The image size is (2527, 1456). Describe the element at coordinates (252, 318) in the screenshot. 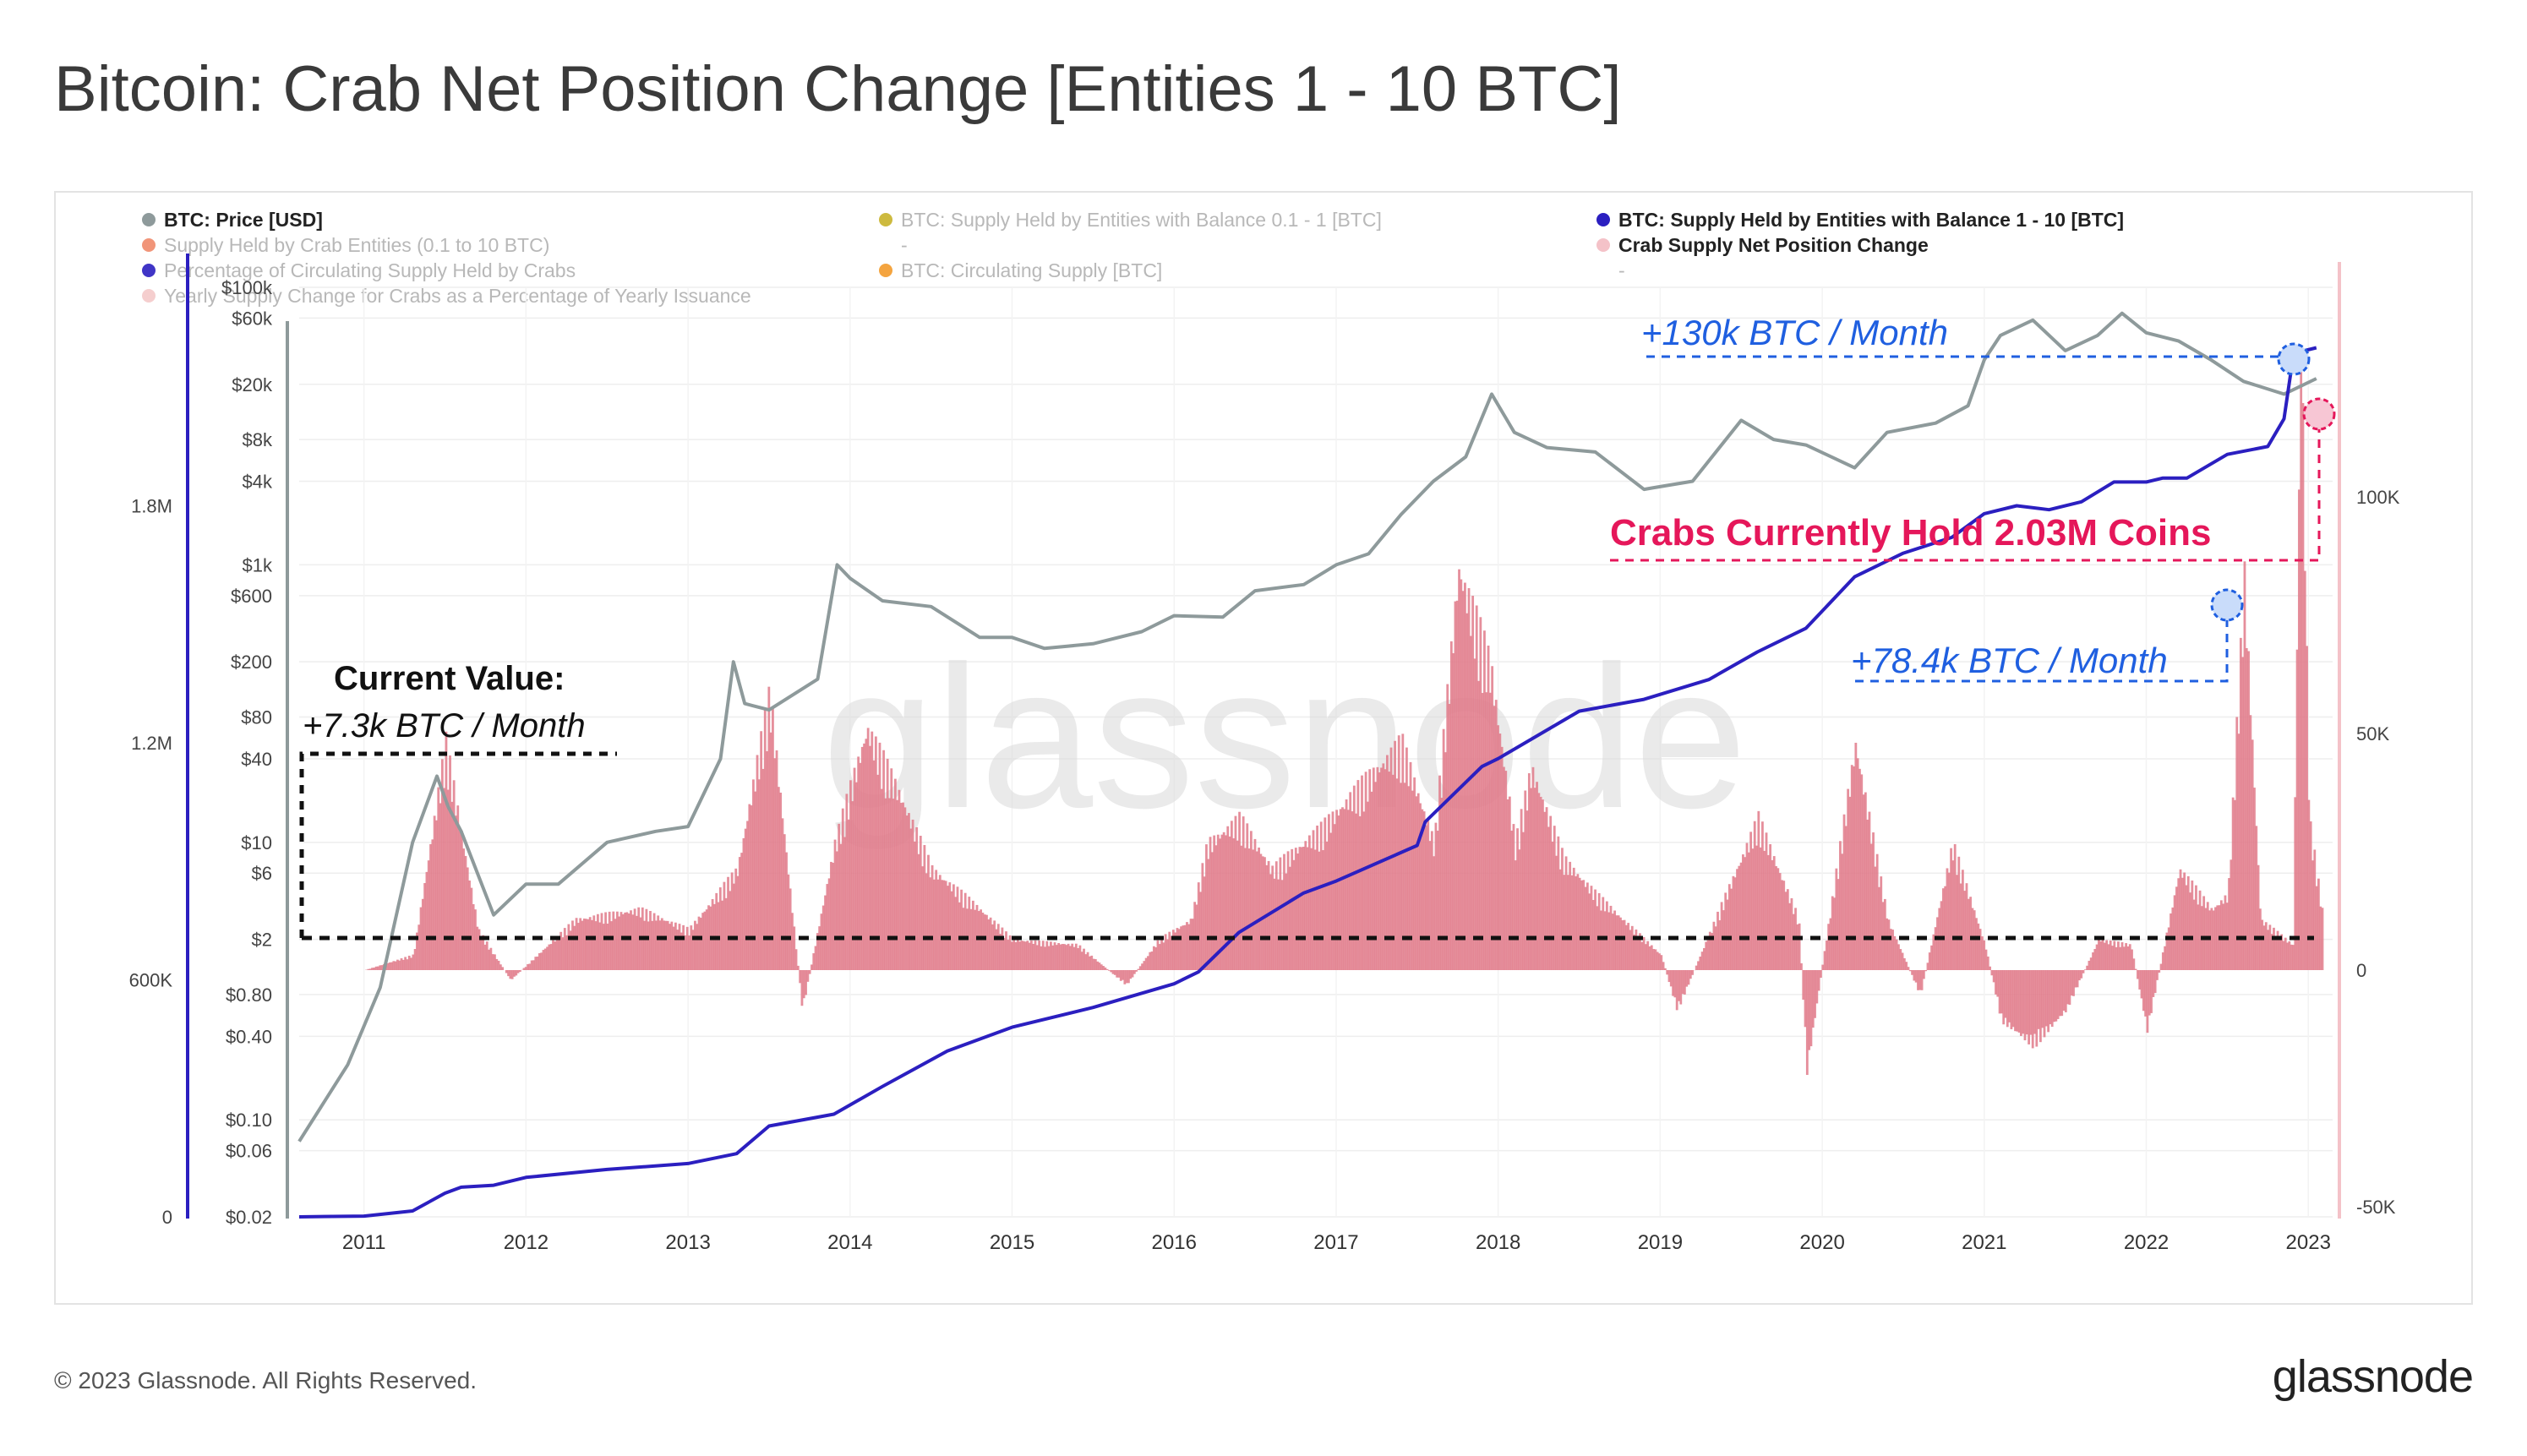

I see `price-tick-label: $60k` at that location.